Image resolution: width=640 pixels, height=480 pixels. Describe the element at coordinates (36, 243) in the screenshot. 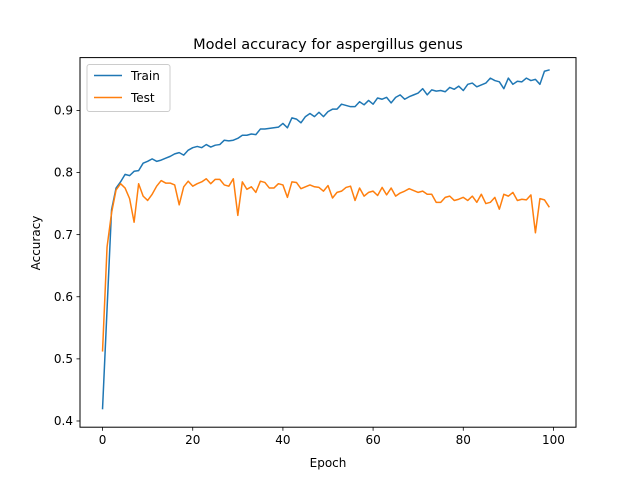

I see `y-axis-label: Accuracy` at that location.